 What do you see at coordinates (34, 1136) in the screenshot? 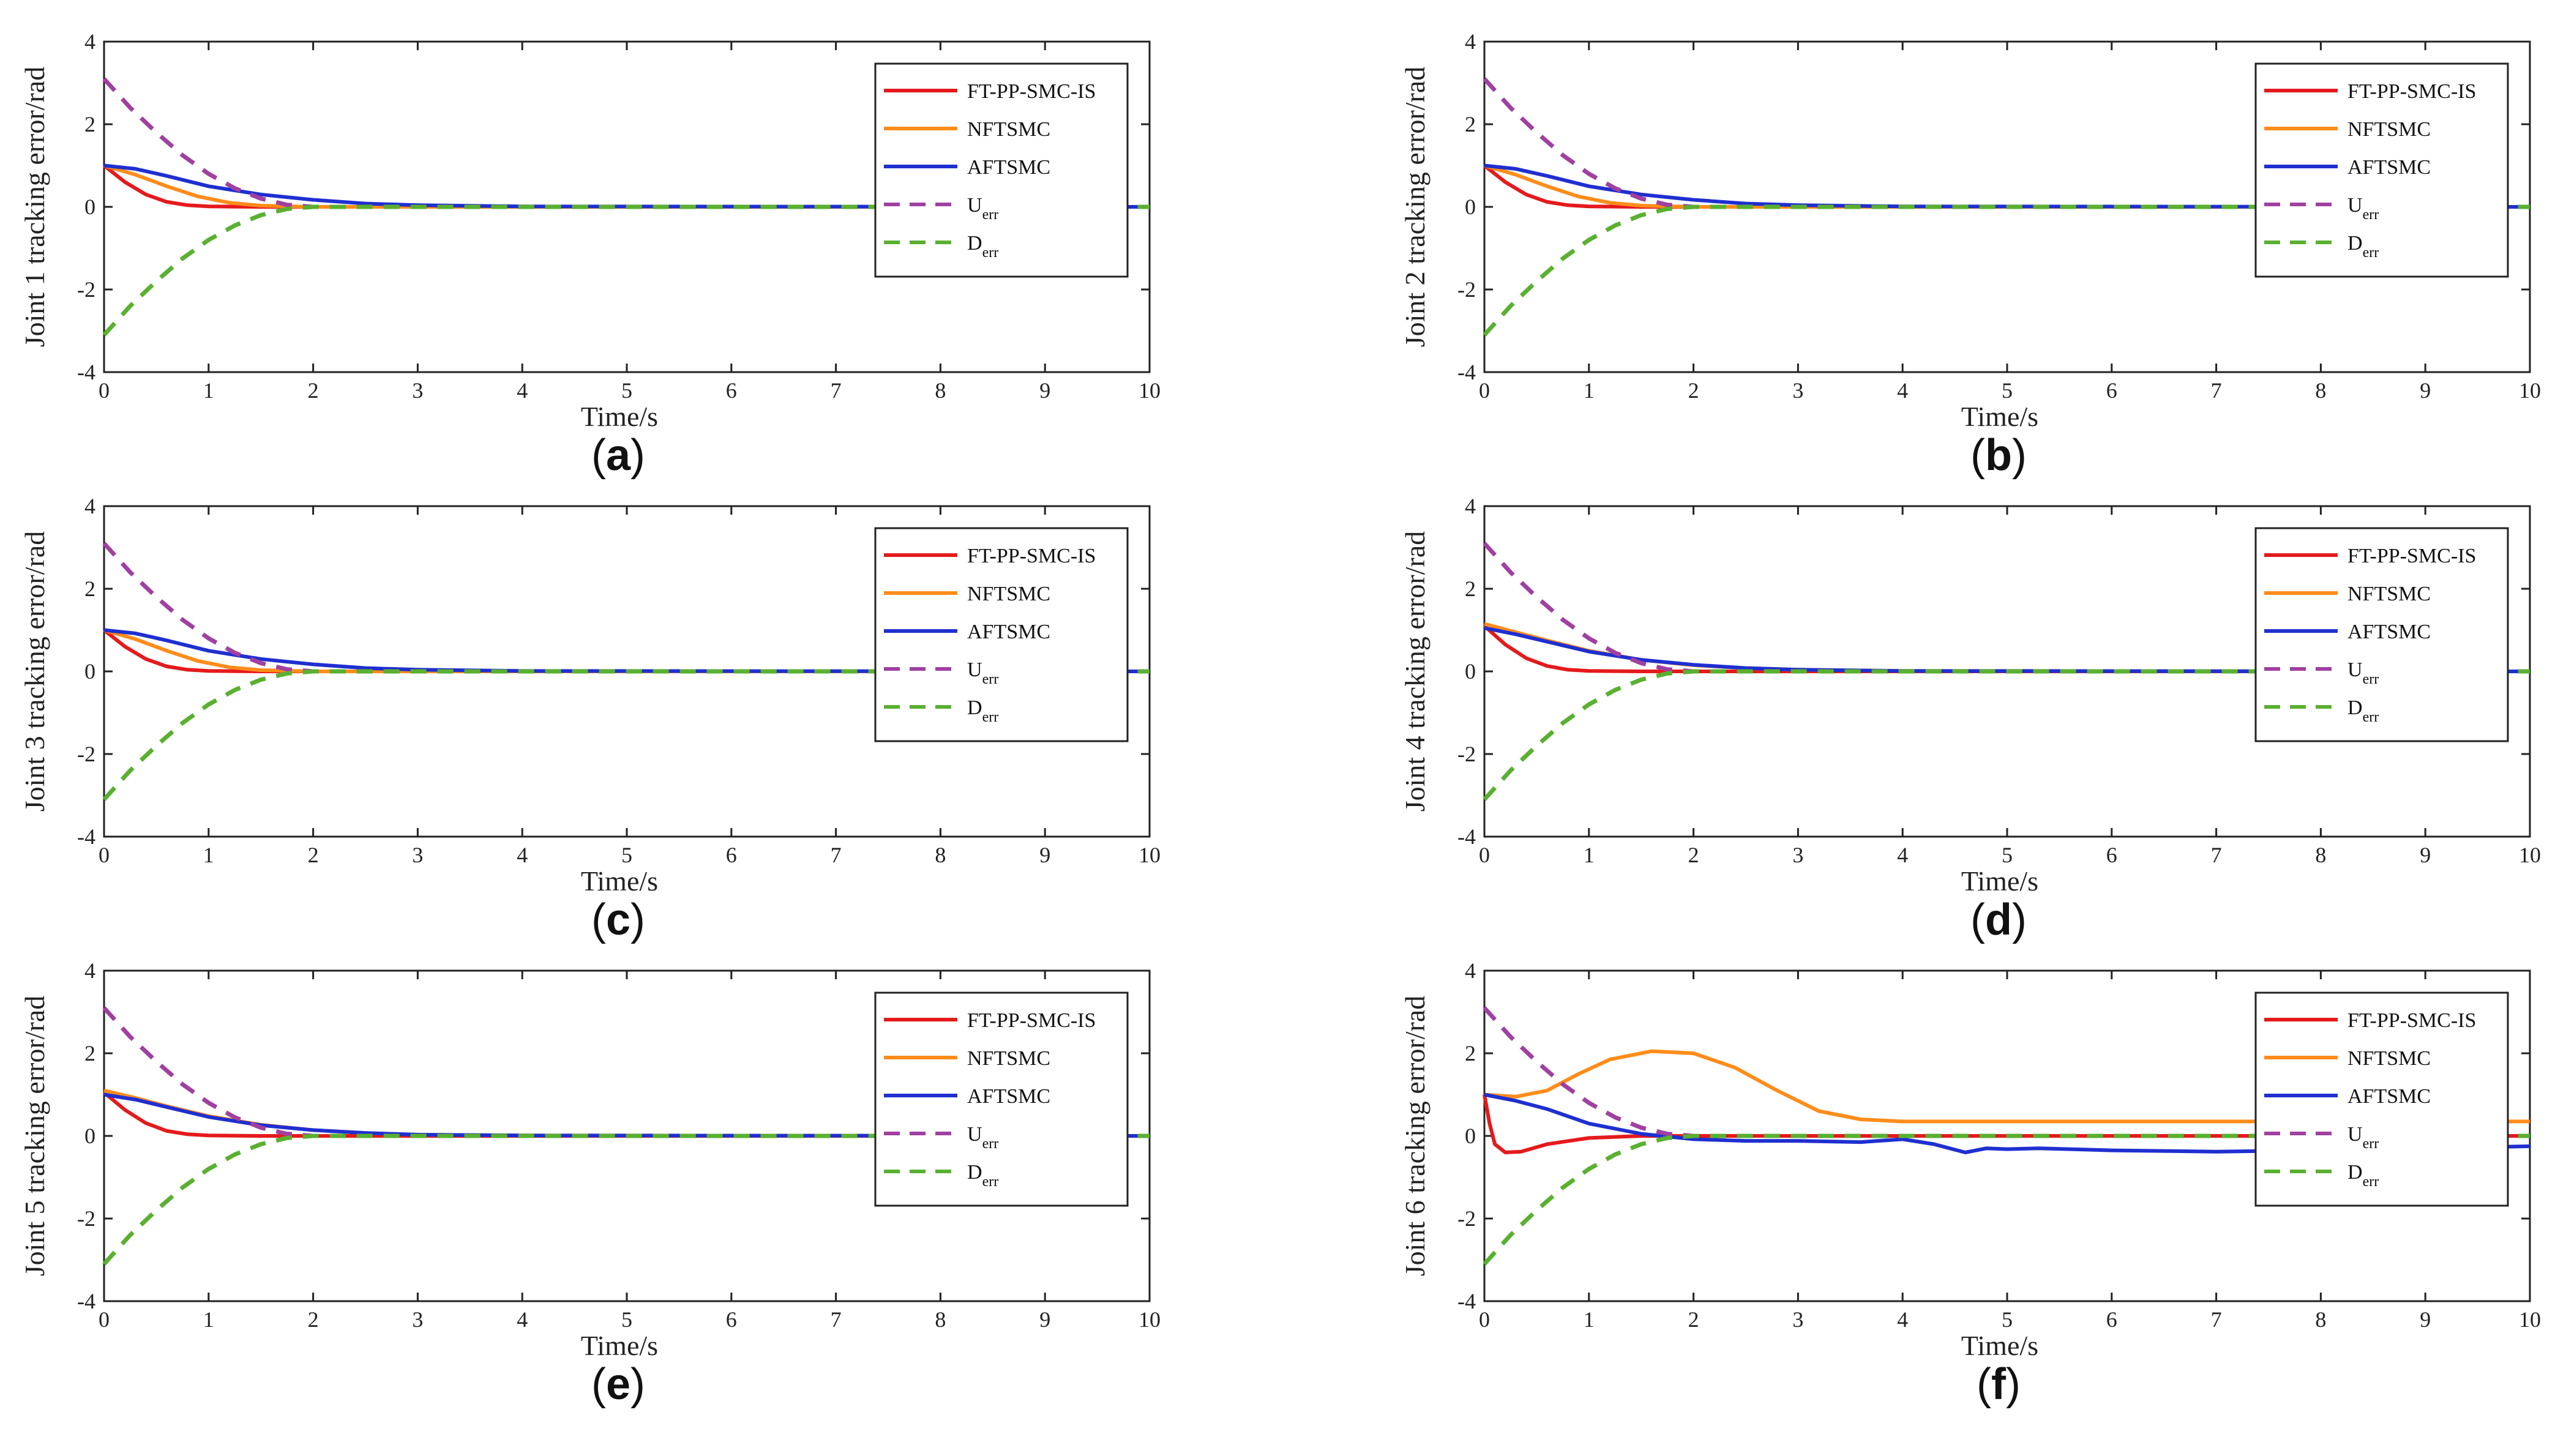
I see `y-axis-label: Joint 5 tracking error/rad` at bounding box center [34, 1136].